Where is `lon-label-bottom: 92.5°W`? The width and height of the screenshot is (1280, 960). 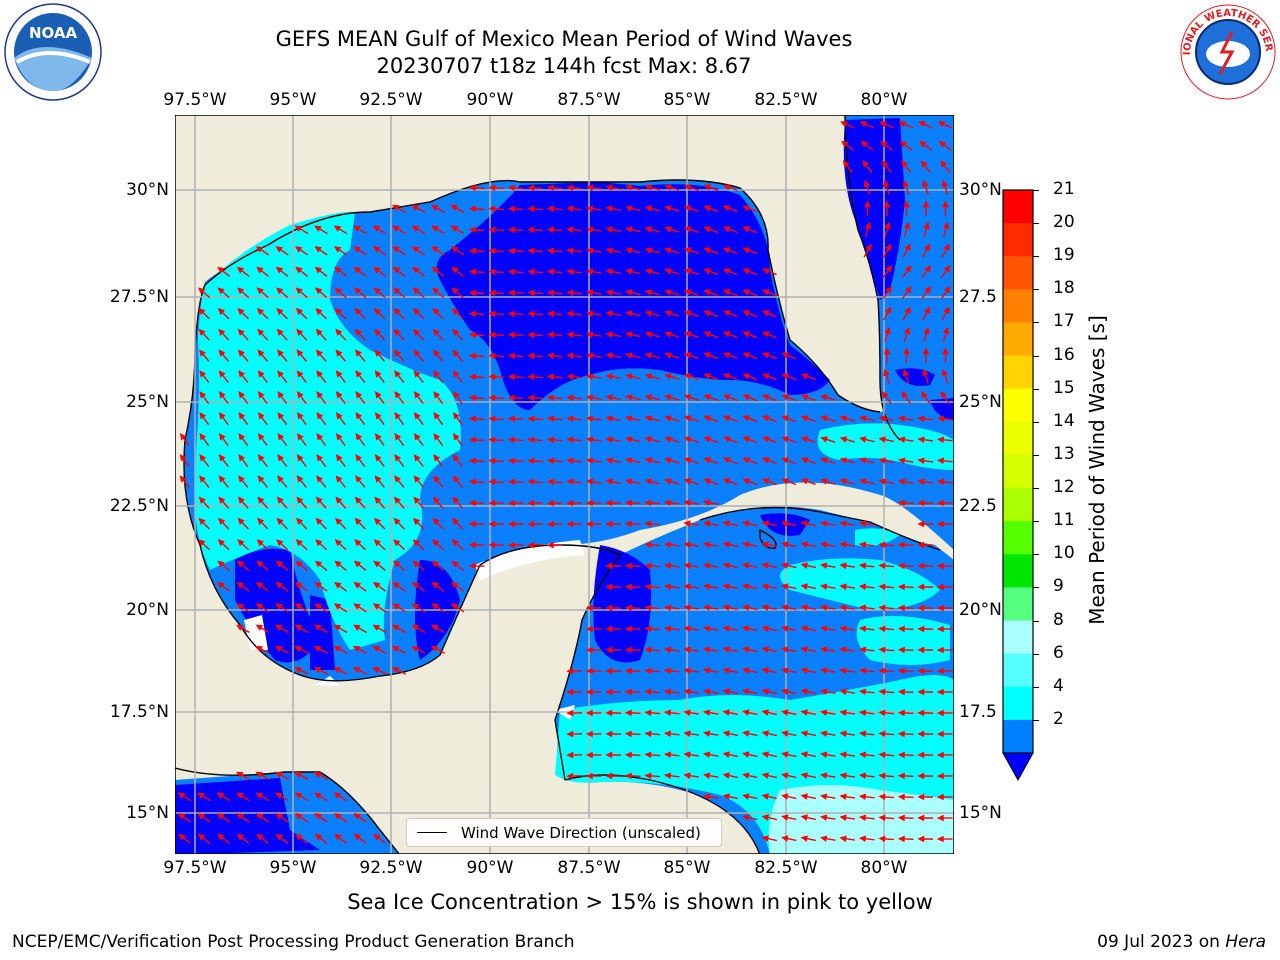
lon-label-bottom: 92.5°W is located at coordinates (391, 868).